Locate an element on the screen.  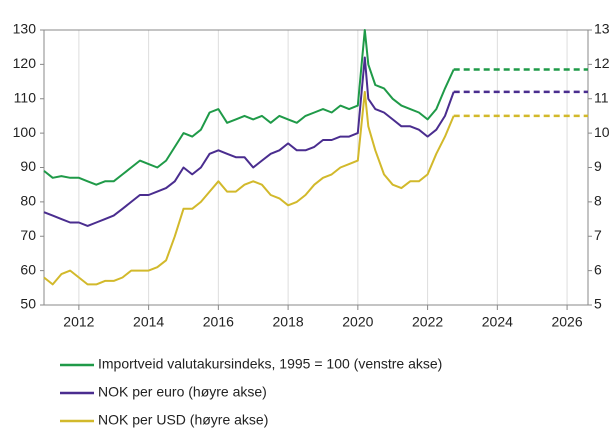
y-tick-label: 50 is located at coordinates (28, 304).